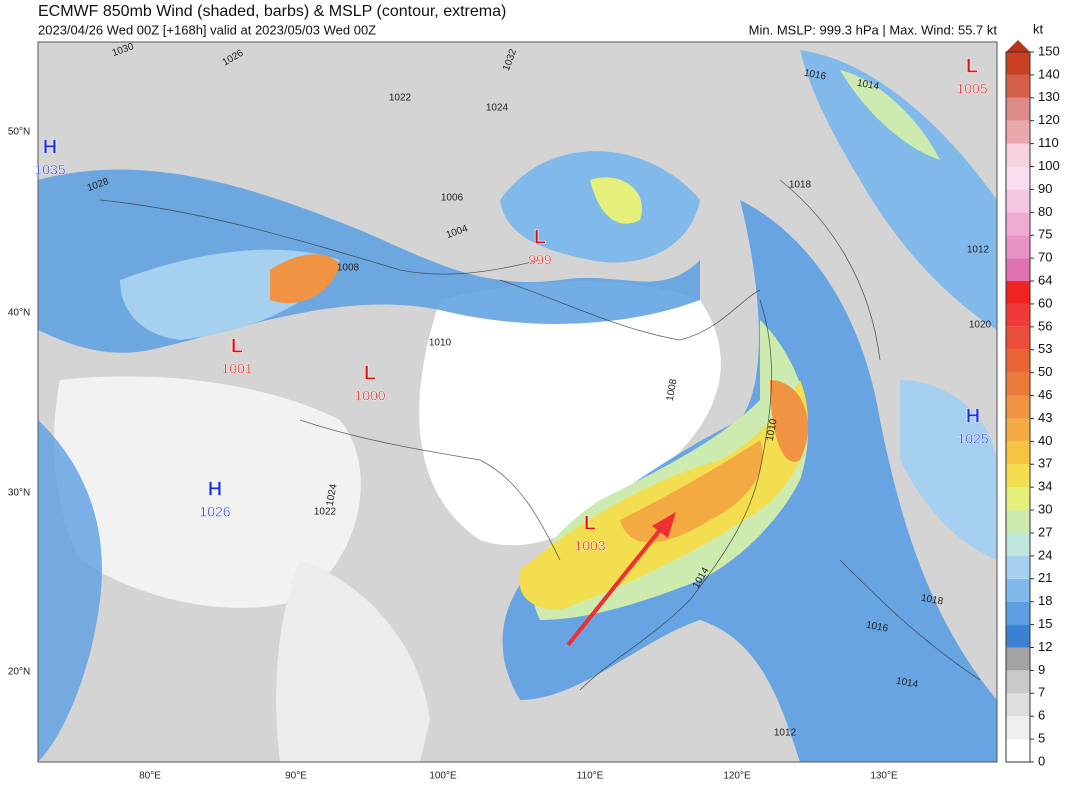 The width and height of the screenshot is (1066, 793). Describe the element at coordinates (1041, 760) in the screenshot. I see `colorbar-label: 0` at that location.